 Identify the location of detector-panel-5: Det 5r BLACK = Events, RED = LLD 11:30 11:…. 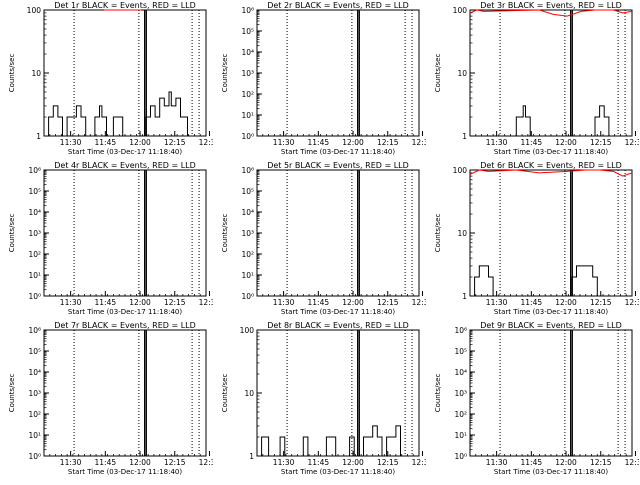
(340, 240).